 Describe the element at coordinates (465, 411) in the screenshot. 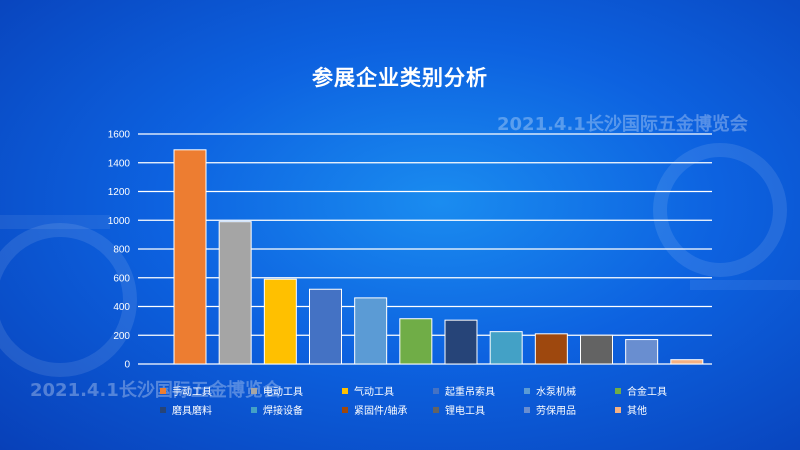

I see `legend-label: 锂电工具` at that location.